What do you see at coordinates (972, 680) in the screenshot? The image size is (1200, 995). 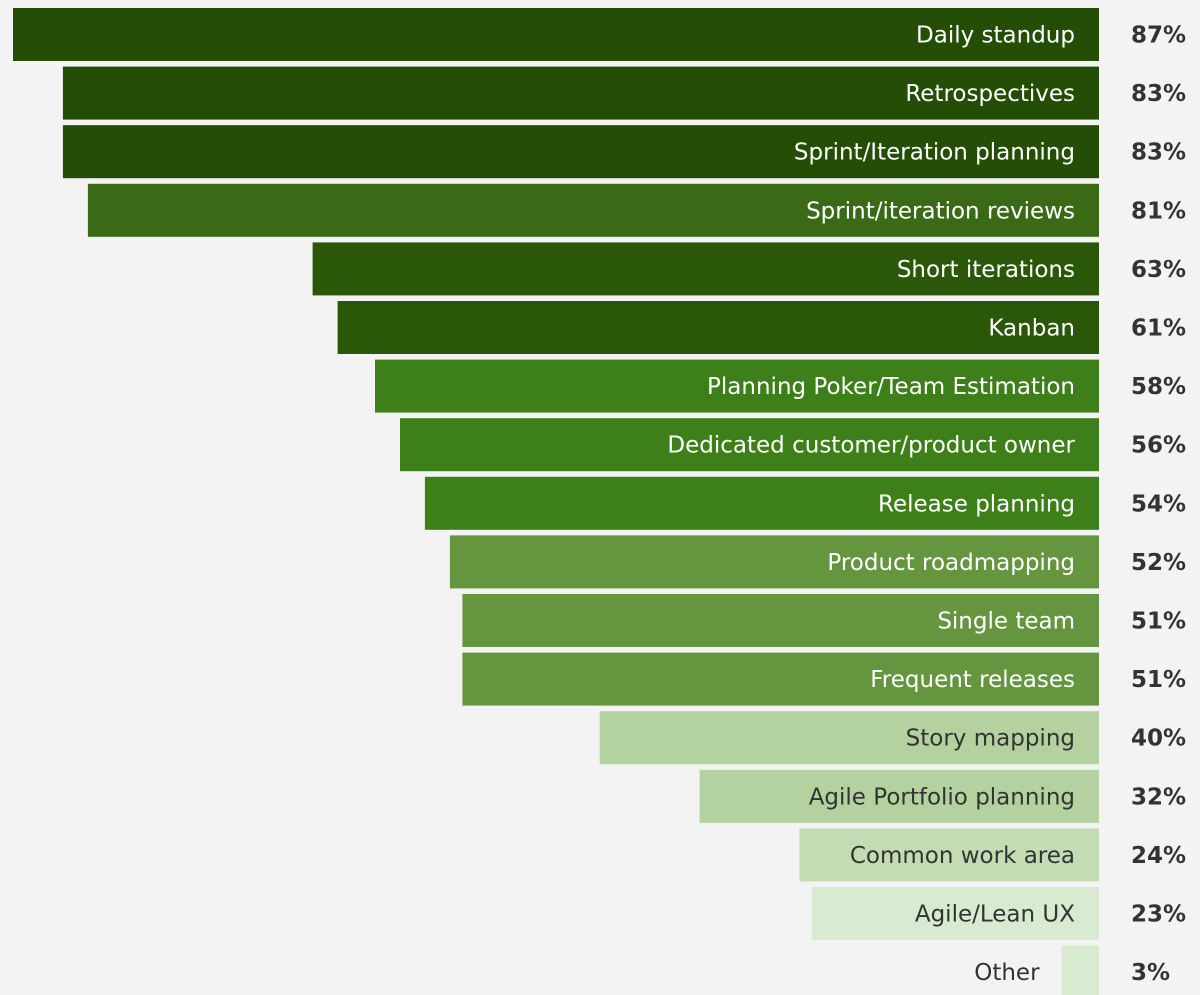 I see `category-label: Frequent releases` at bounding box center [972, 680].